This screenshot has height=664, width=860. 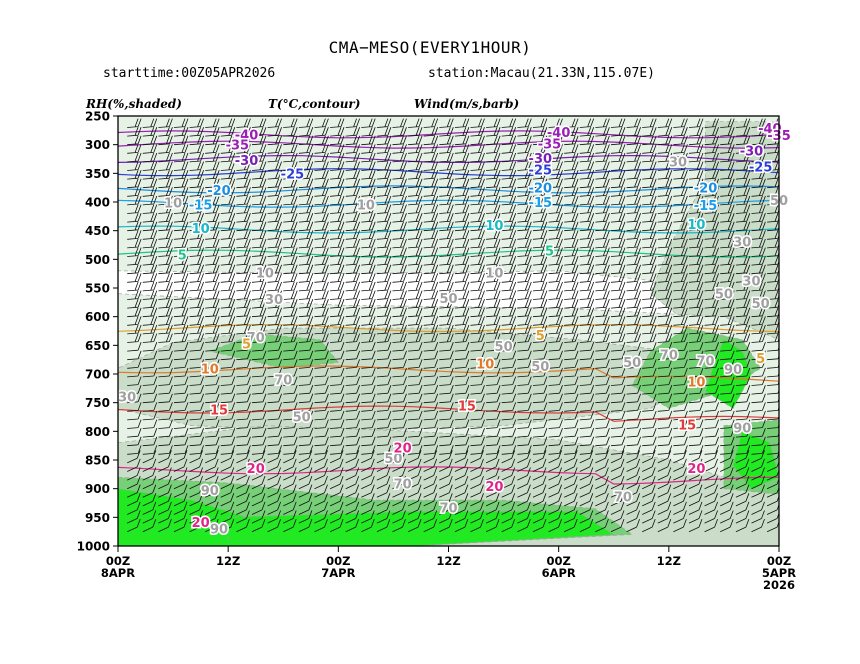 What do you see at coordinates (246, 345) in the screenshot?
I see `temperature-contour-label: 5` at bounding box center [246, 345].